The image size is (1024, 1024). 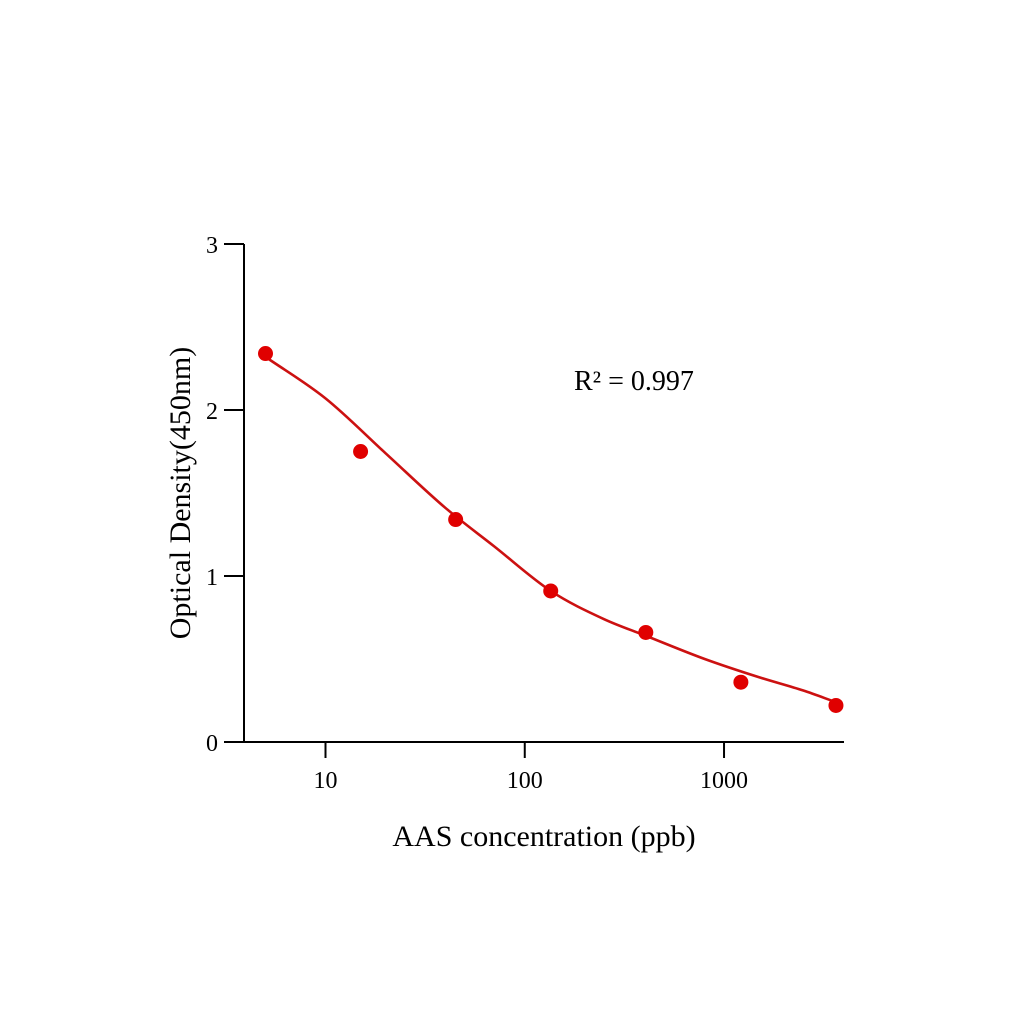 I want to click on r-squared-annotation: R² = 0.997, so click(x=634, y=381).